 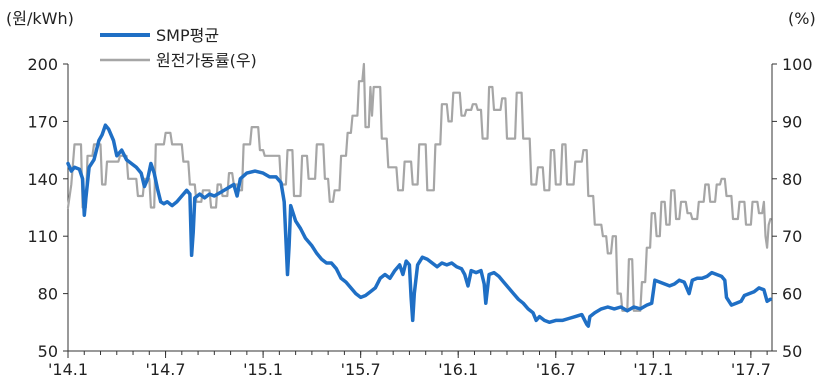 What do you see at coordinates (792, 294) in the screenshot?
I see `right-tick-label: 60` at bounding box center [792, 294].